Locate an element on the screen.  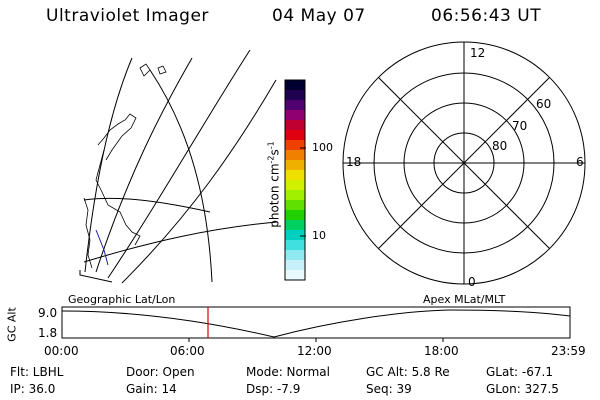
geographic-caption: Geographic Lat/Lon is located at coordinates (122, 299).